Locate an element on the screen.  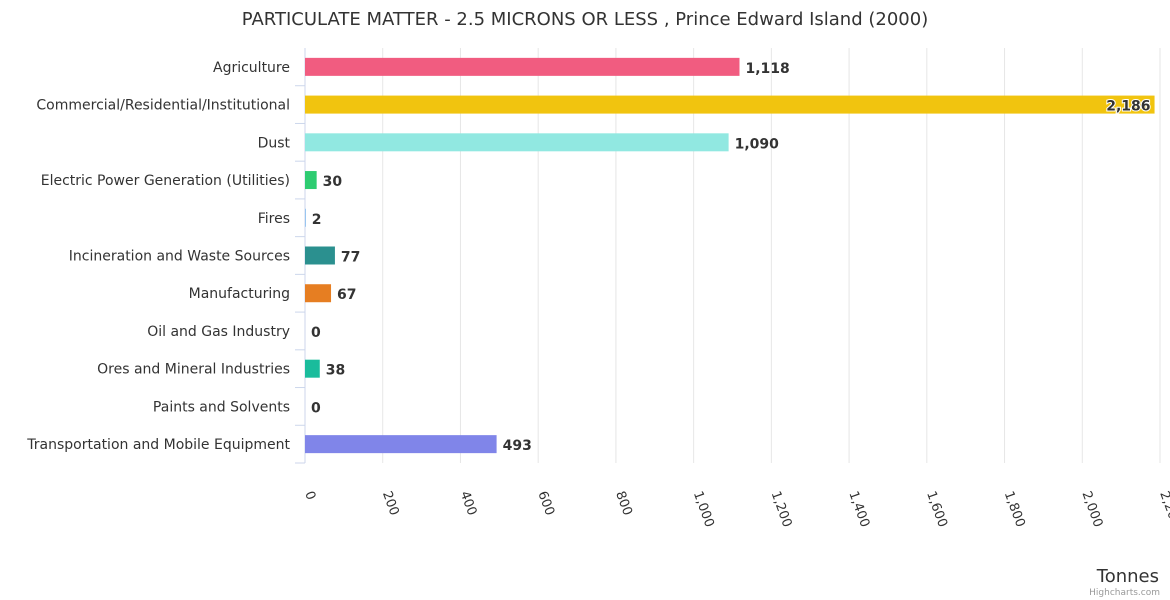
category-label: Fires is located at coordinates (274, 219).